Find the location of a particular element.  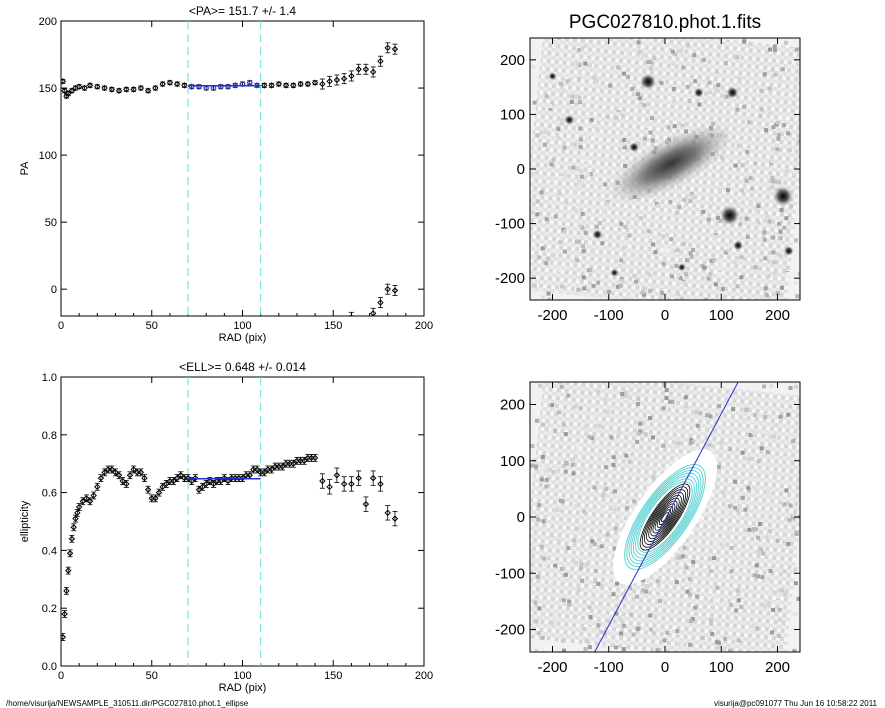

isophote-inner is located at coordinates (665, 517).